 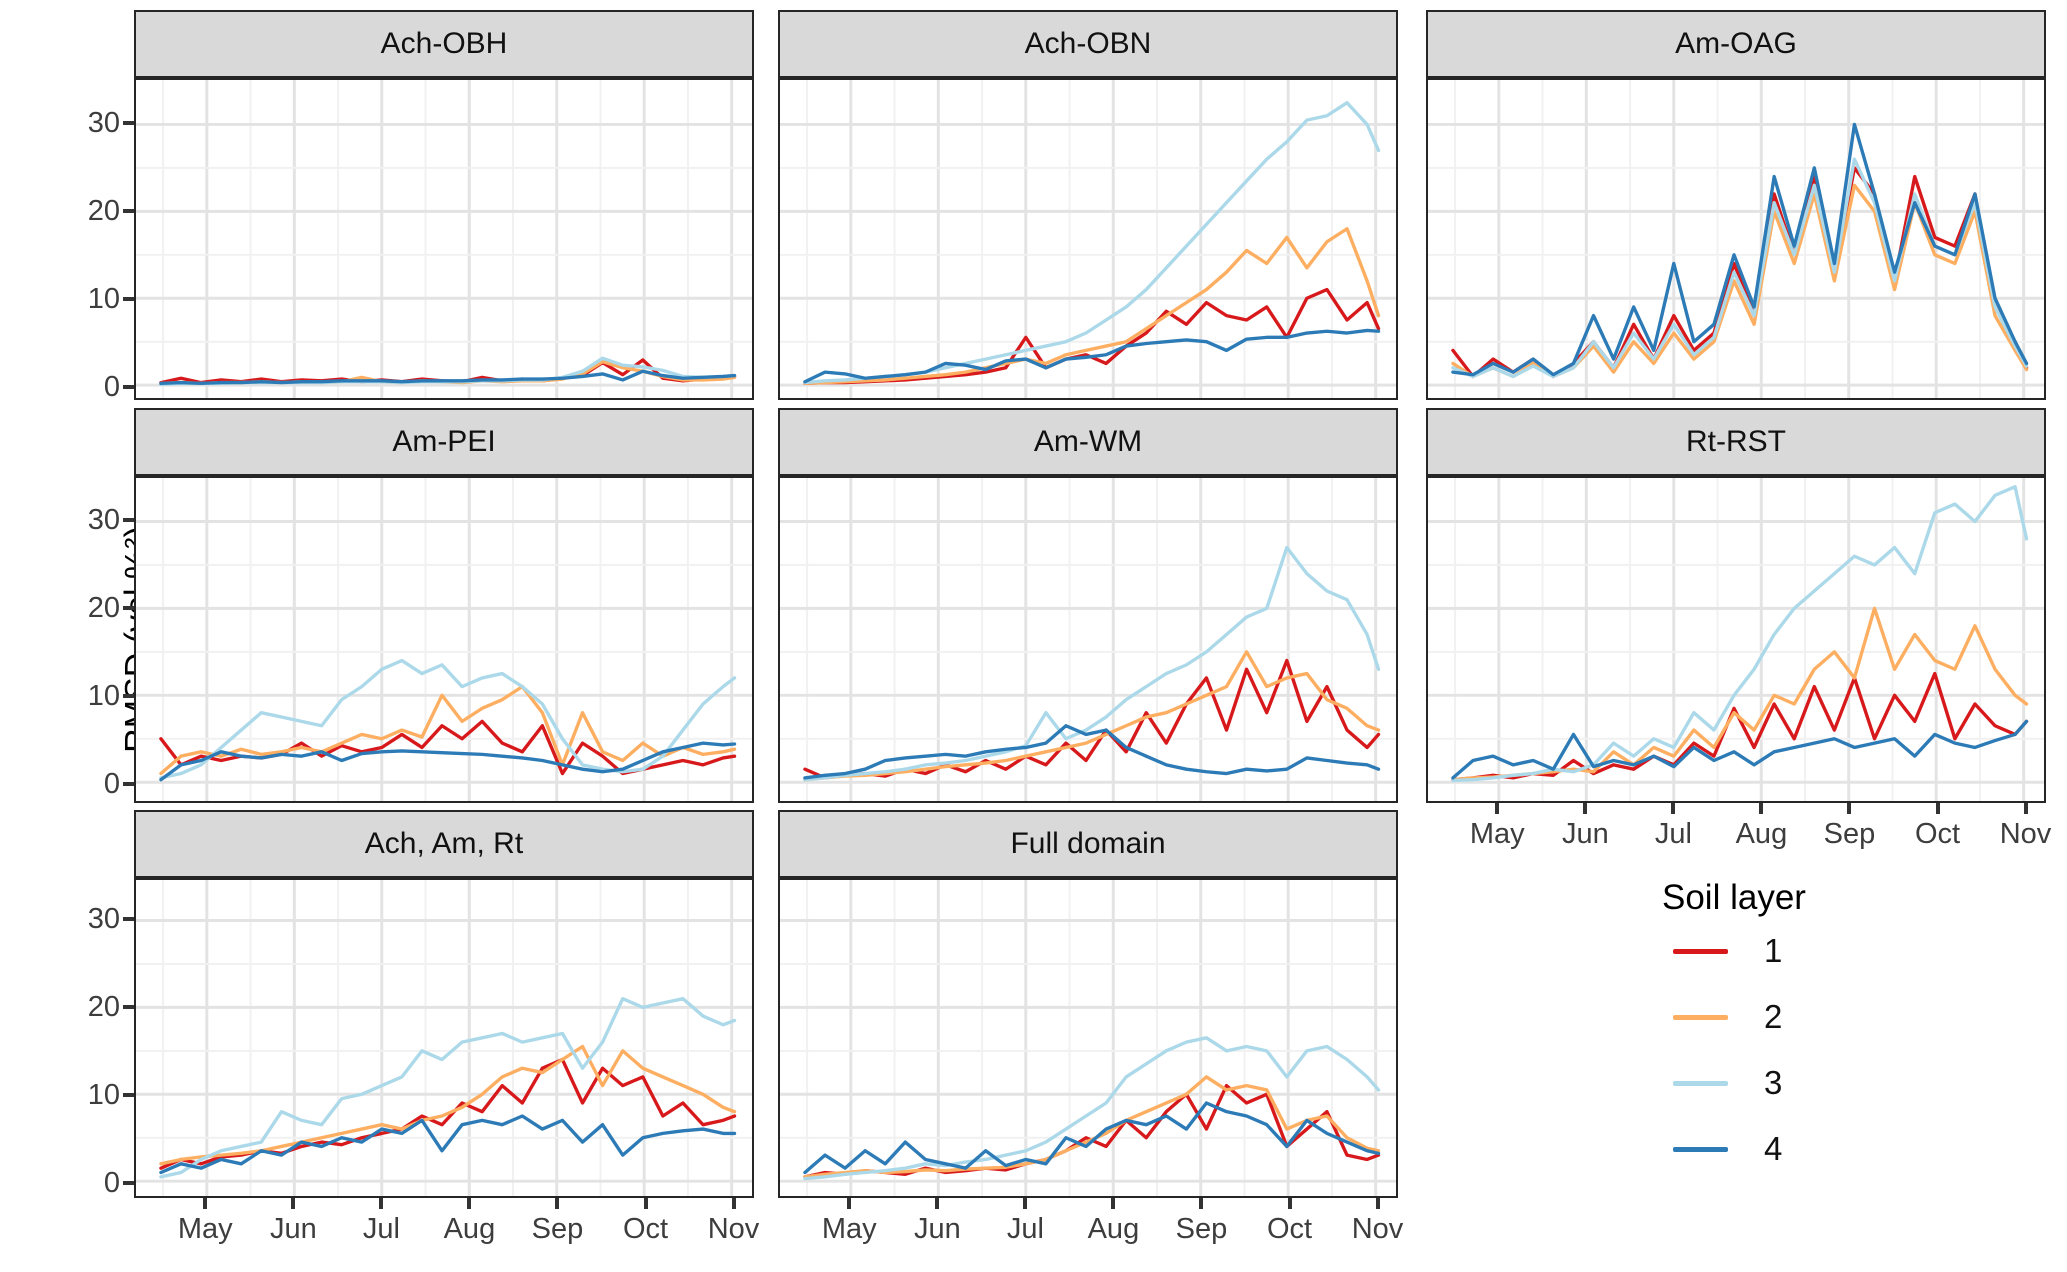 I want to click on panel-title: Am-OAG, so click(x=1736, y=43).